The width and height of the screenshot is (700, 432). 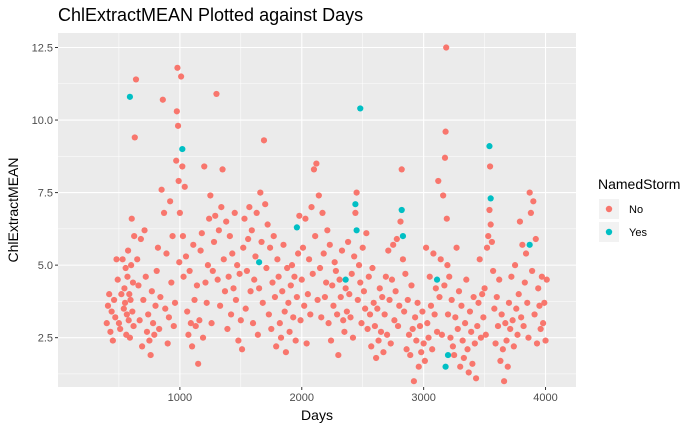 I want to click on x-tick-label: 2000, so click(x=302, y=398).